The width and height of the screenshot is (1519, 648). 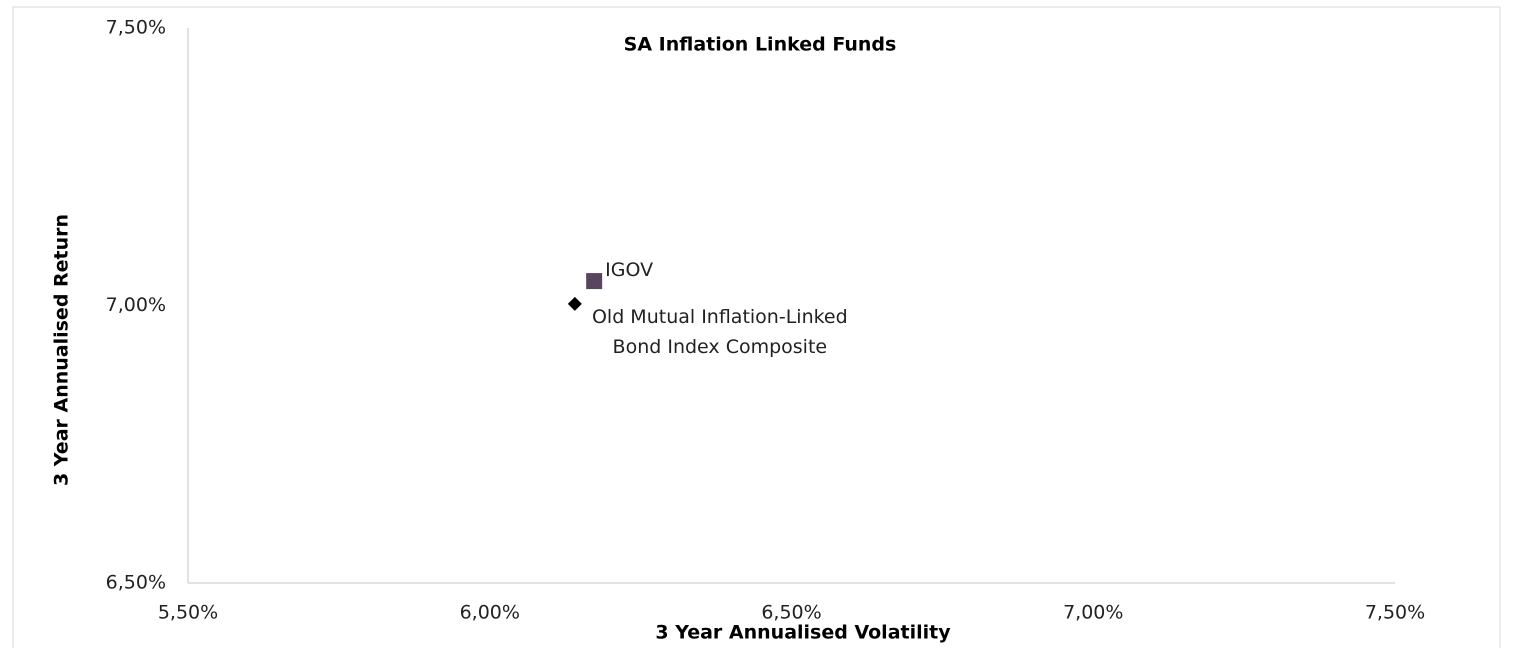 I want to click on point-label: IGOV, so click(x=629, y=270).